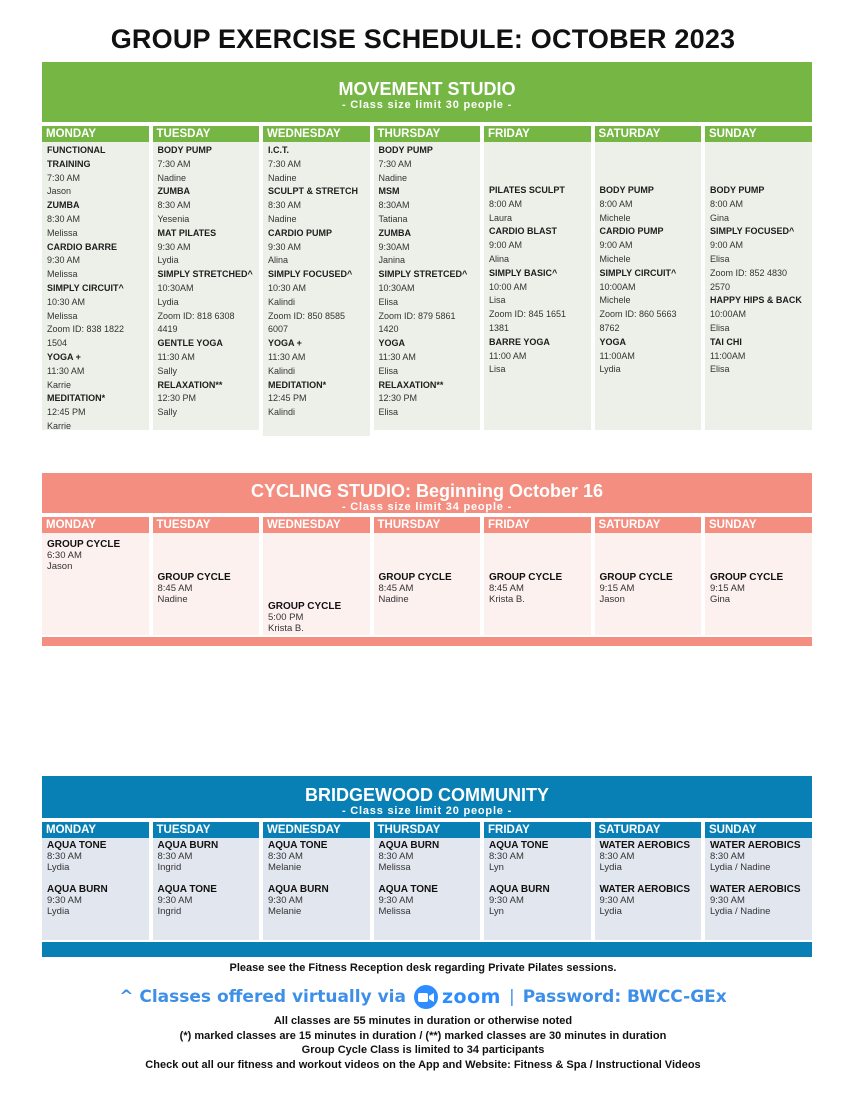 Image resolution: width=846 pixels, height=1095 pixels. What do you see at coordinates (95, 171) in the screenshot?
I see `class-entry: FUNCTIONAL TRAINING 7:30 AM Jason` at bounding box center [95, 171].